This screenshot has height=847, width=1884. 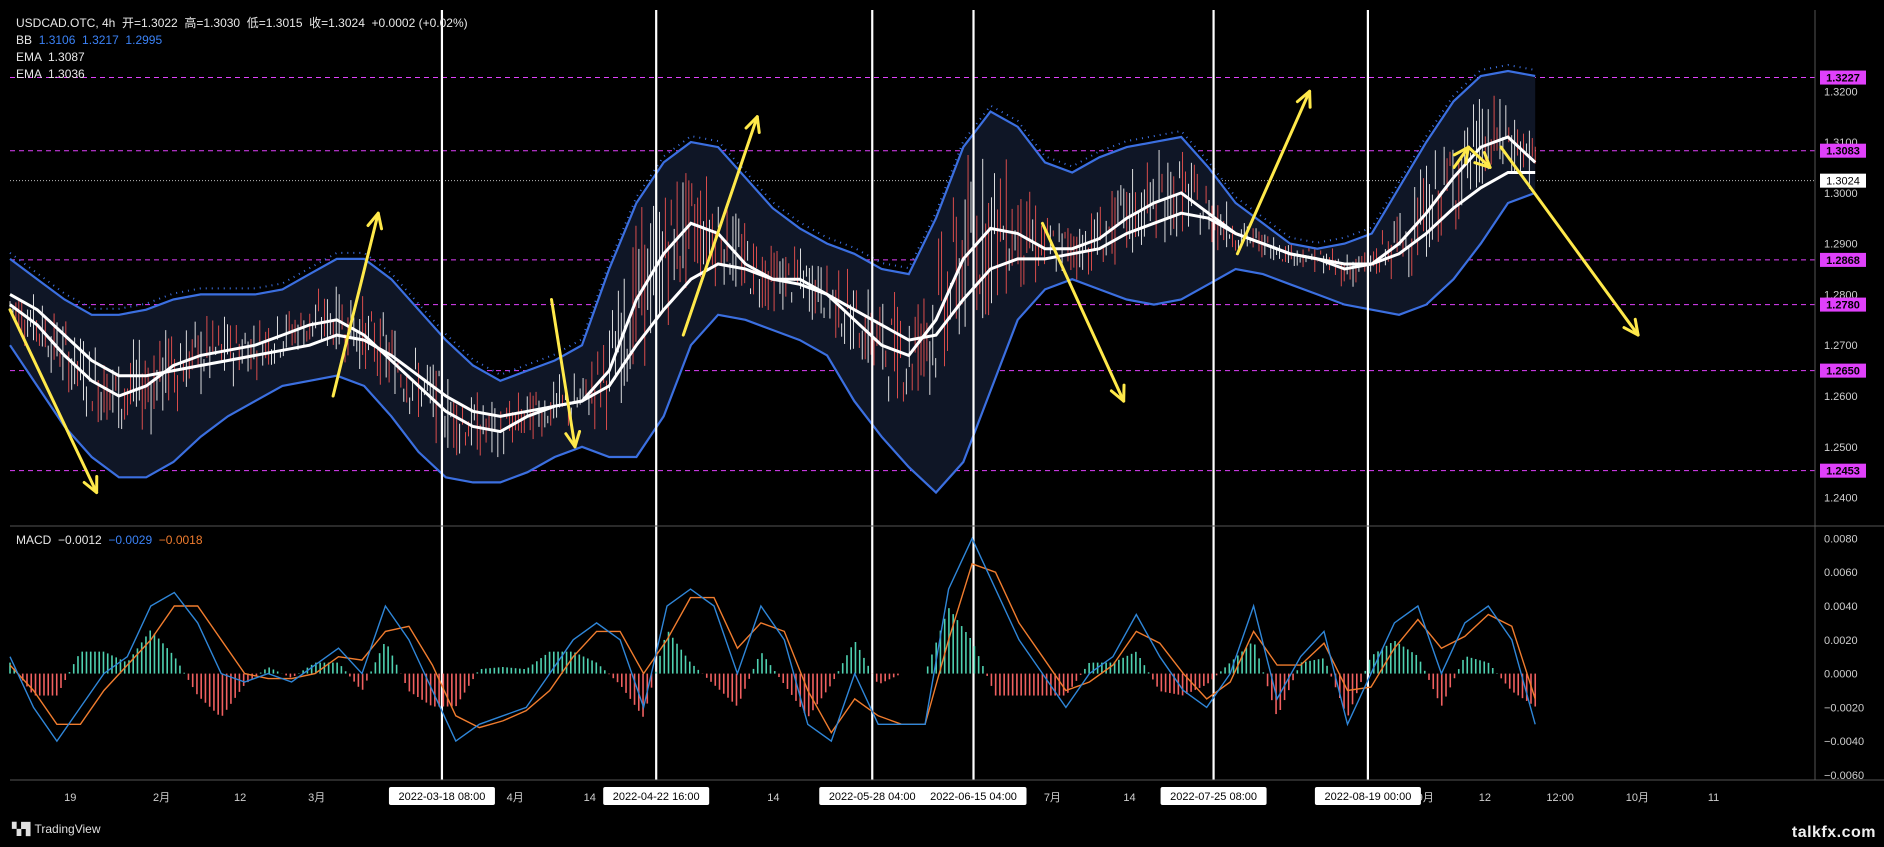 I want to click on tv-logo-text: TradingView, so click(x=67, y=829).